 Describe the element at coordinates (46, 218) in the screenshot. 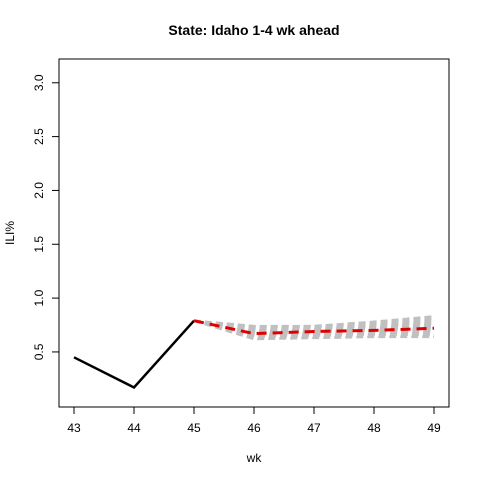

I see `y-axis: 0.5 1.0 1.5 2.0 2.5 3.0` at that location.